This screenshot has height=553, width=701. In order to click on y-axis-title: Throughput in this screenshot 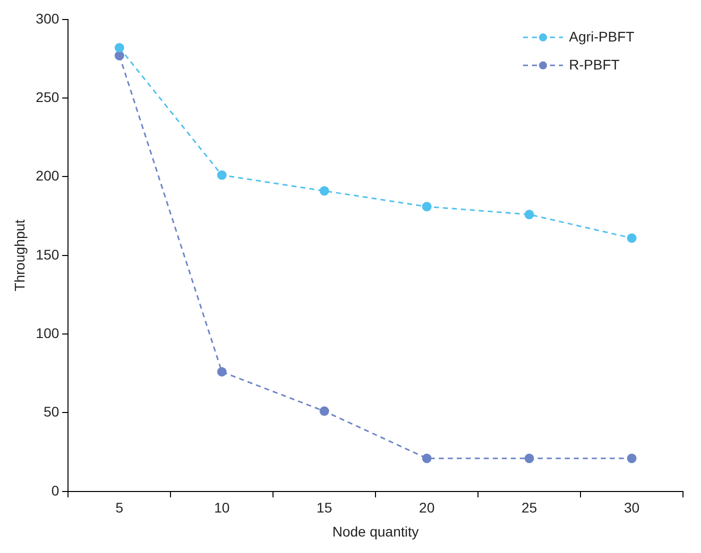, I will do `click(19, 255)`.